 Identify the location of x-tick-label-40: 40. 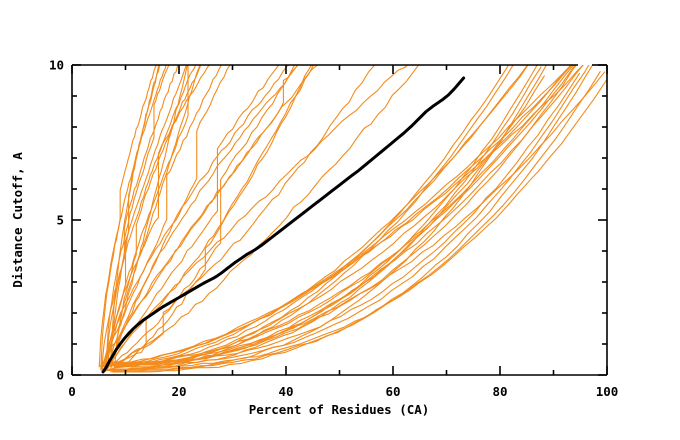
(285, 391).